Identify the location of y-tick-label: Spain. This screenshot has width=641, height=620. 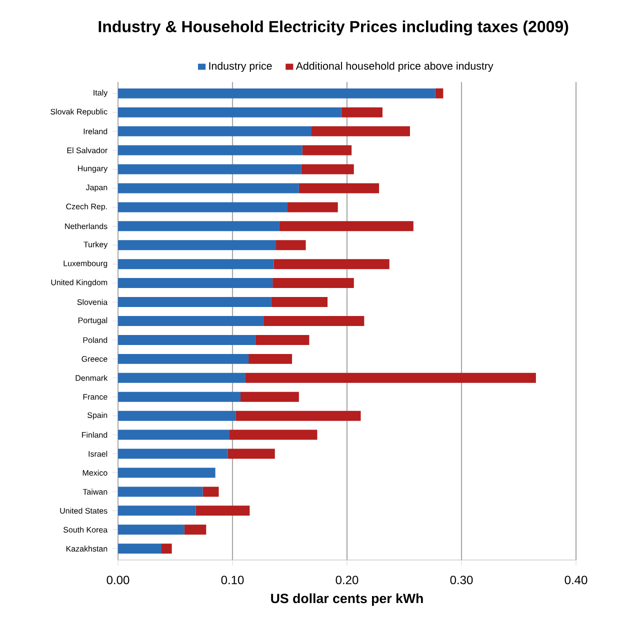
(97, 416).